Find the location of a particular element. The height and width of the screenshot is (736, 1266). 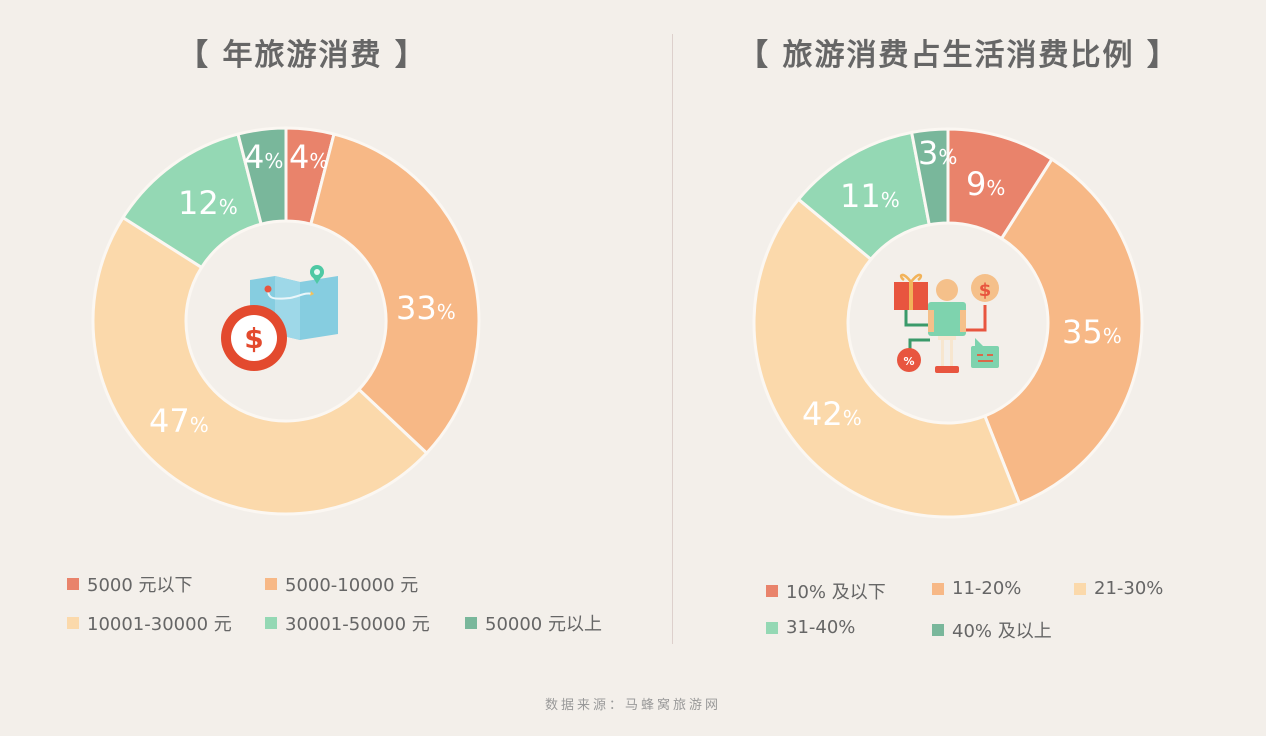

data-source: 数据来源：马蜂窝旅游网 is located at coordinates (632, 705).